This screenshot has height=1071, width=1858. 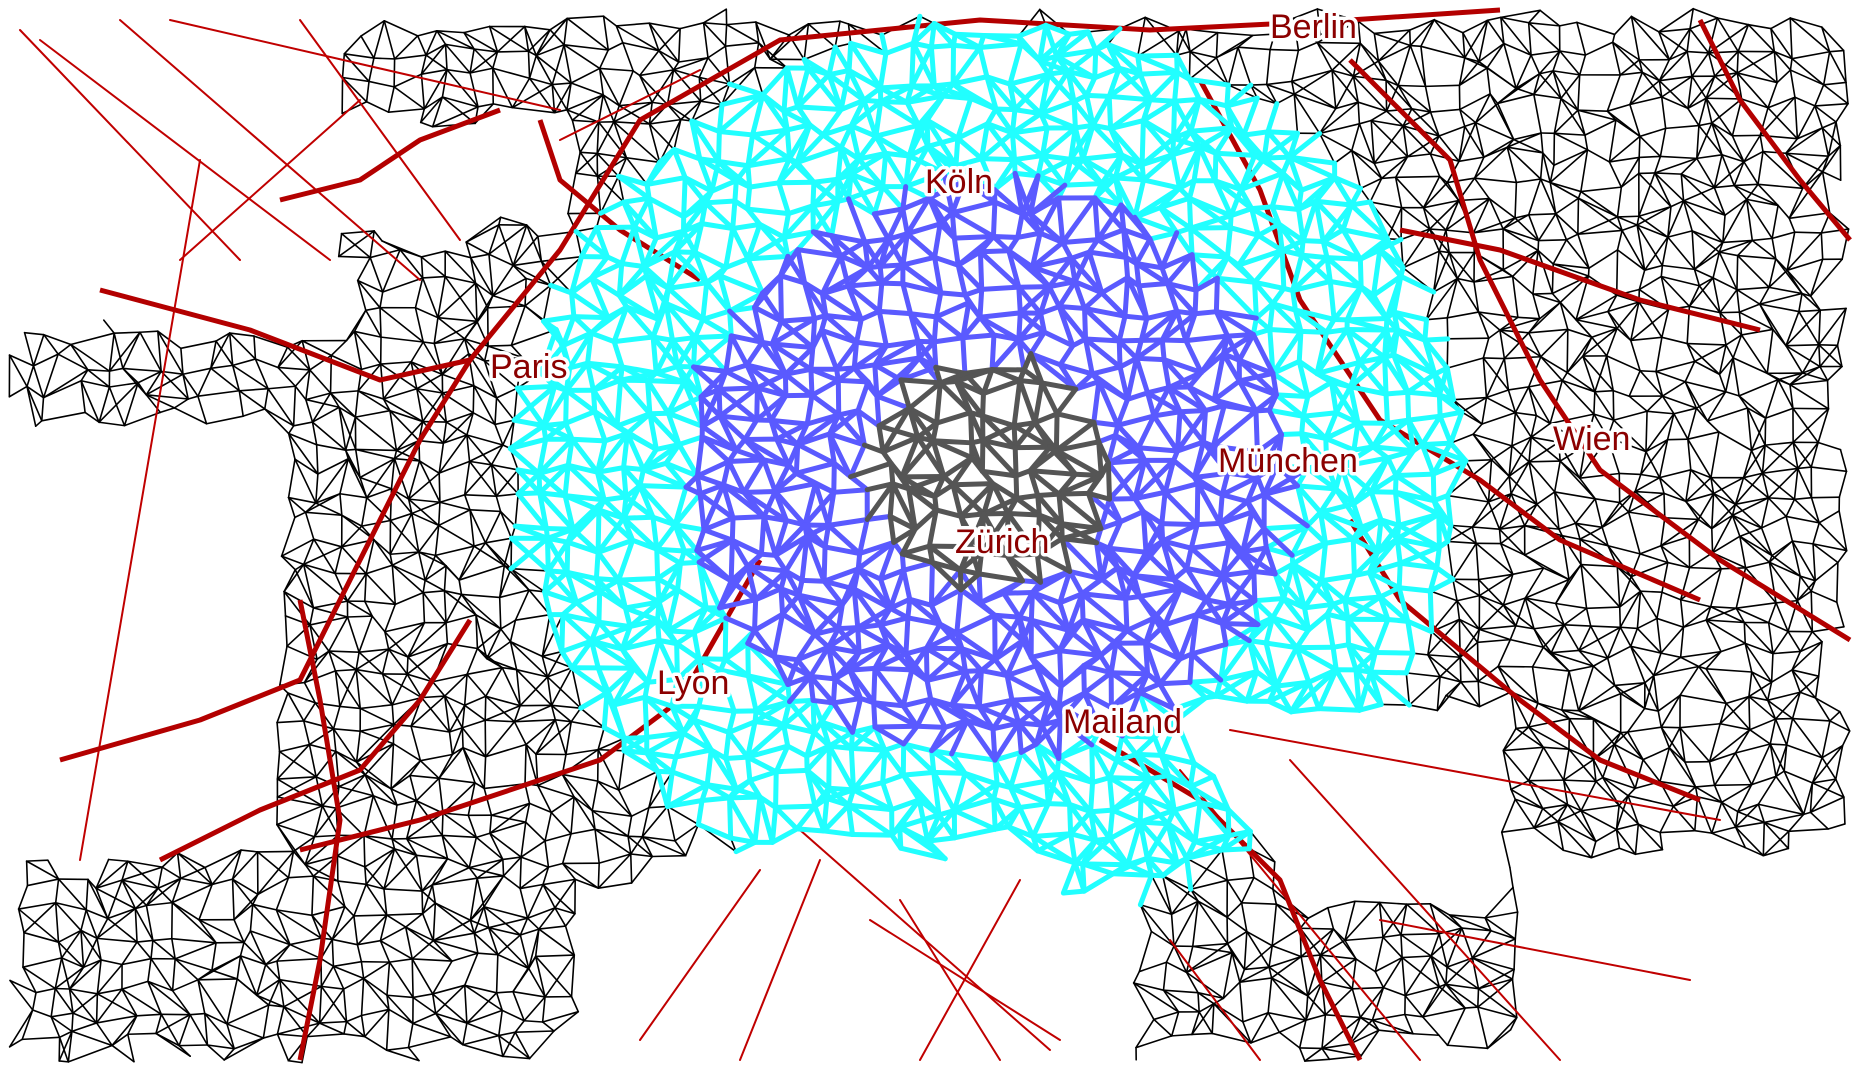 What do you see at coordinates (959, 182) in the screenshot?
I see `city-label-koeln: Köln` at bounding box center [959, 182].